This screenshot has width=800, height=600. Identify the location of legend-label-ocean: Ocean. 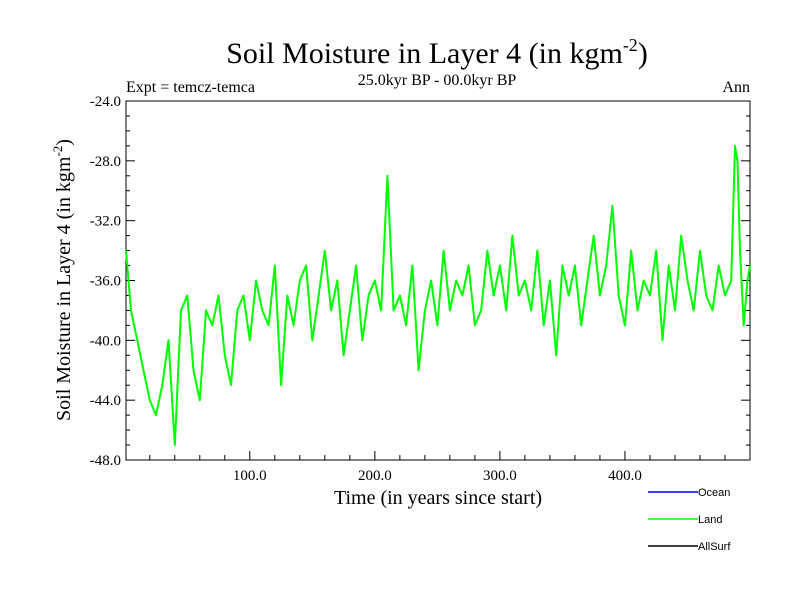
(714, 493).